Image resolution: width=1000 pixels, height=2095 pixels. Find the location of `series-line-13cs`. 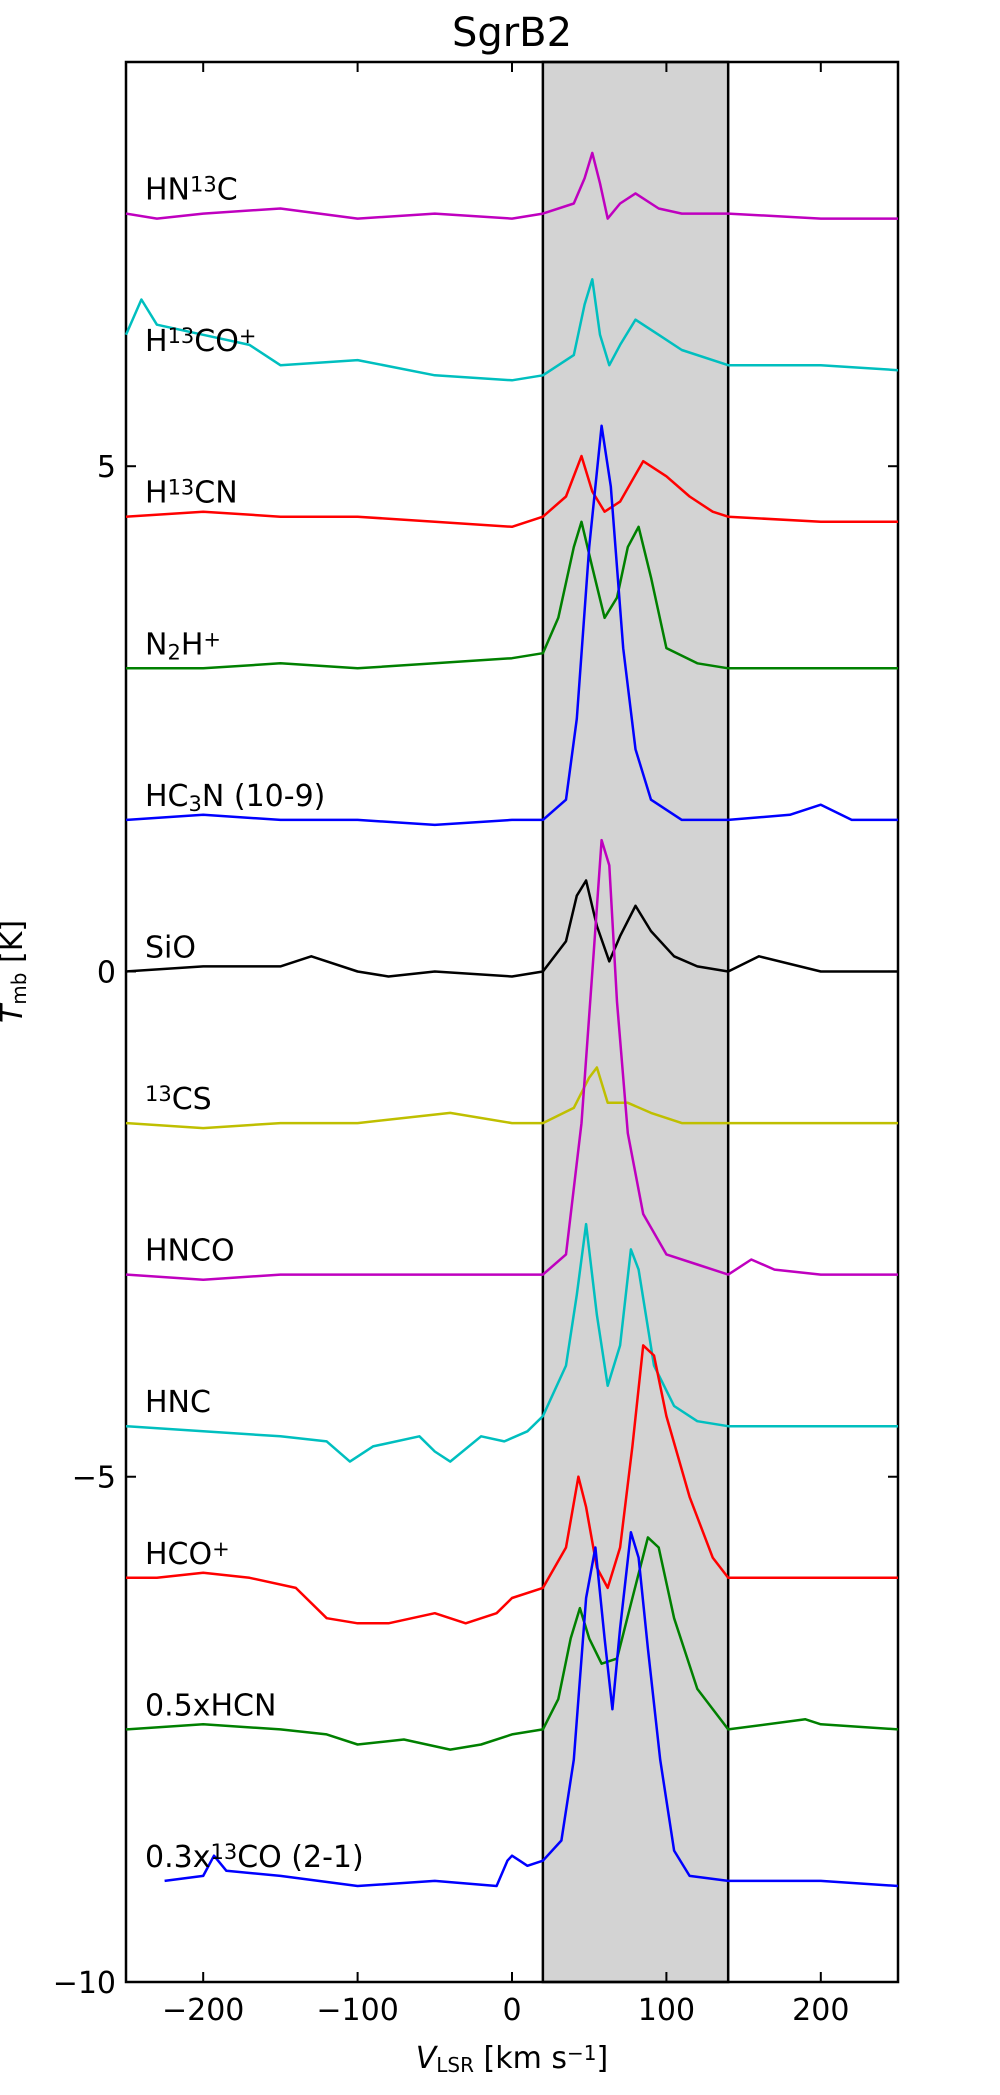

series-line-13cs is located at coordinates (511, 1098).